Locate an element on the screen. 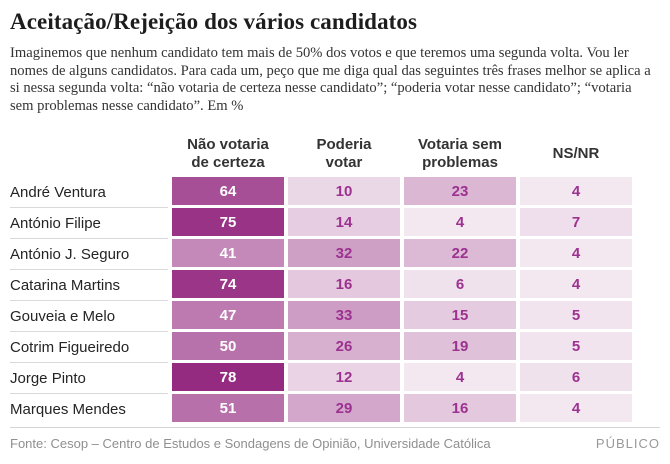 The width and height of the screenshot is (670, 464). column-header-poderia-votar: Poderia votar is located at coordinates (344, 154).